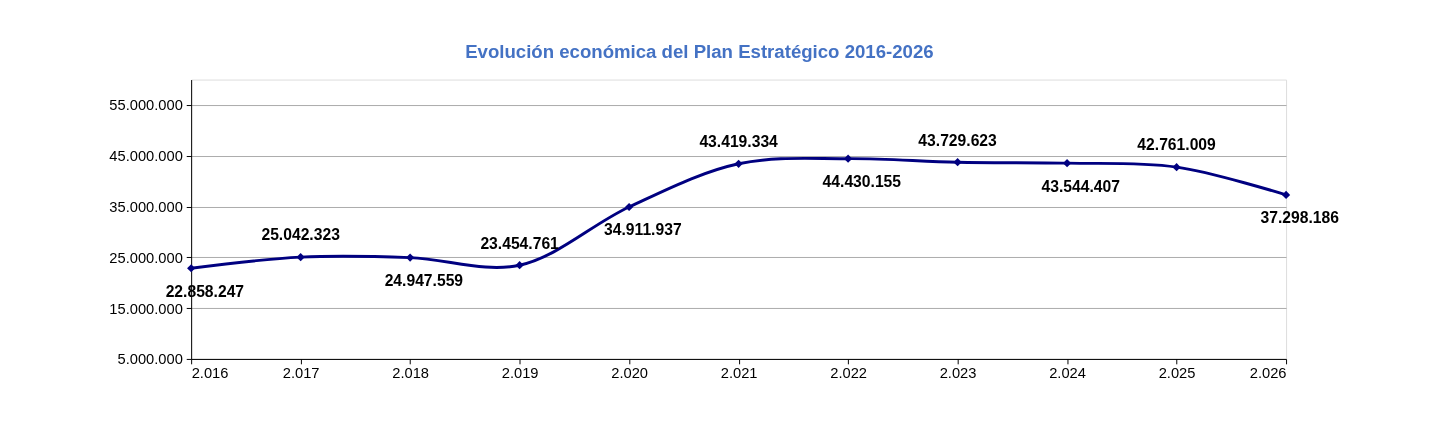  Describe the element at coordinates (848, 373) in the screenshot. I see `x-tick-label: 2.022` at that location.